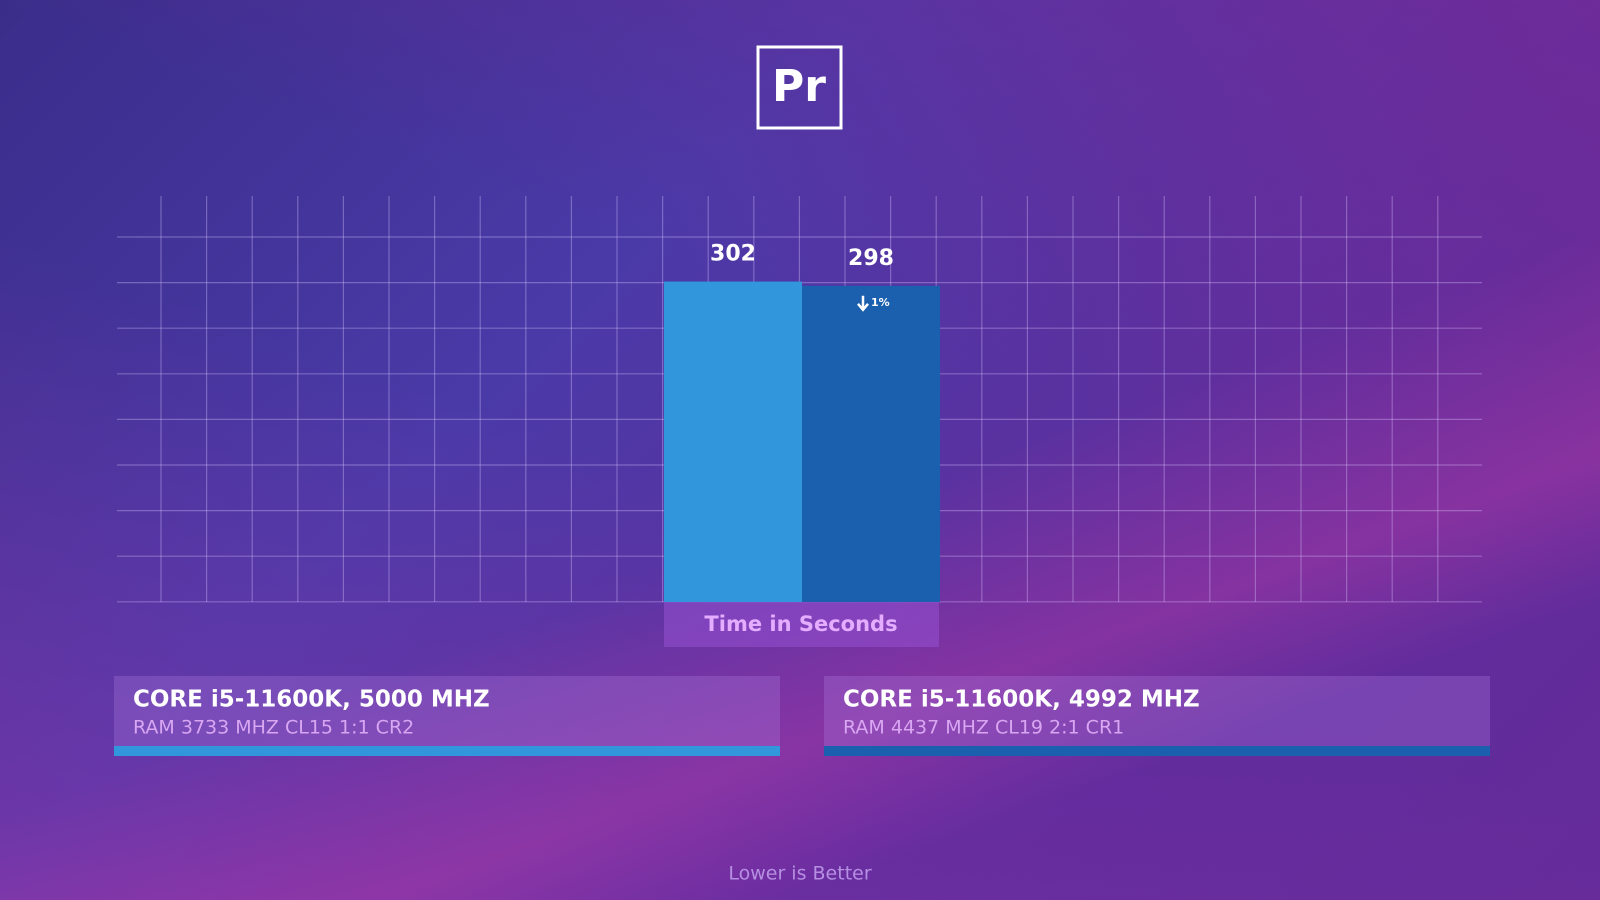  What do you see at coordinates (880, 302) in the screenshot?
I see `annotation: 1%` at bounding box center [880, 302].